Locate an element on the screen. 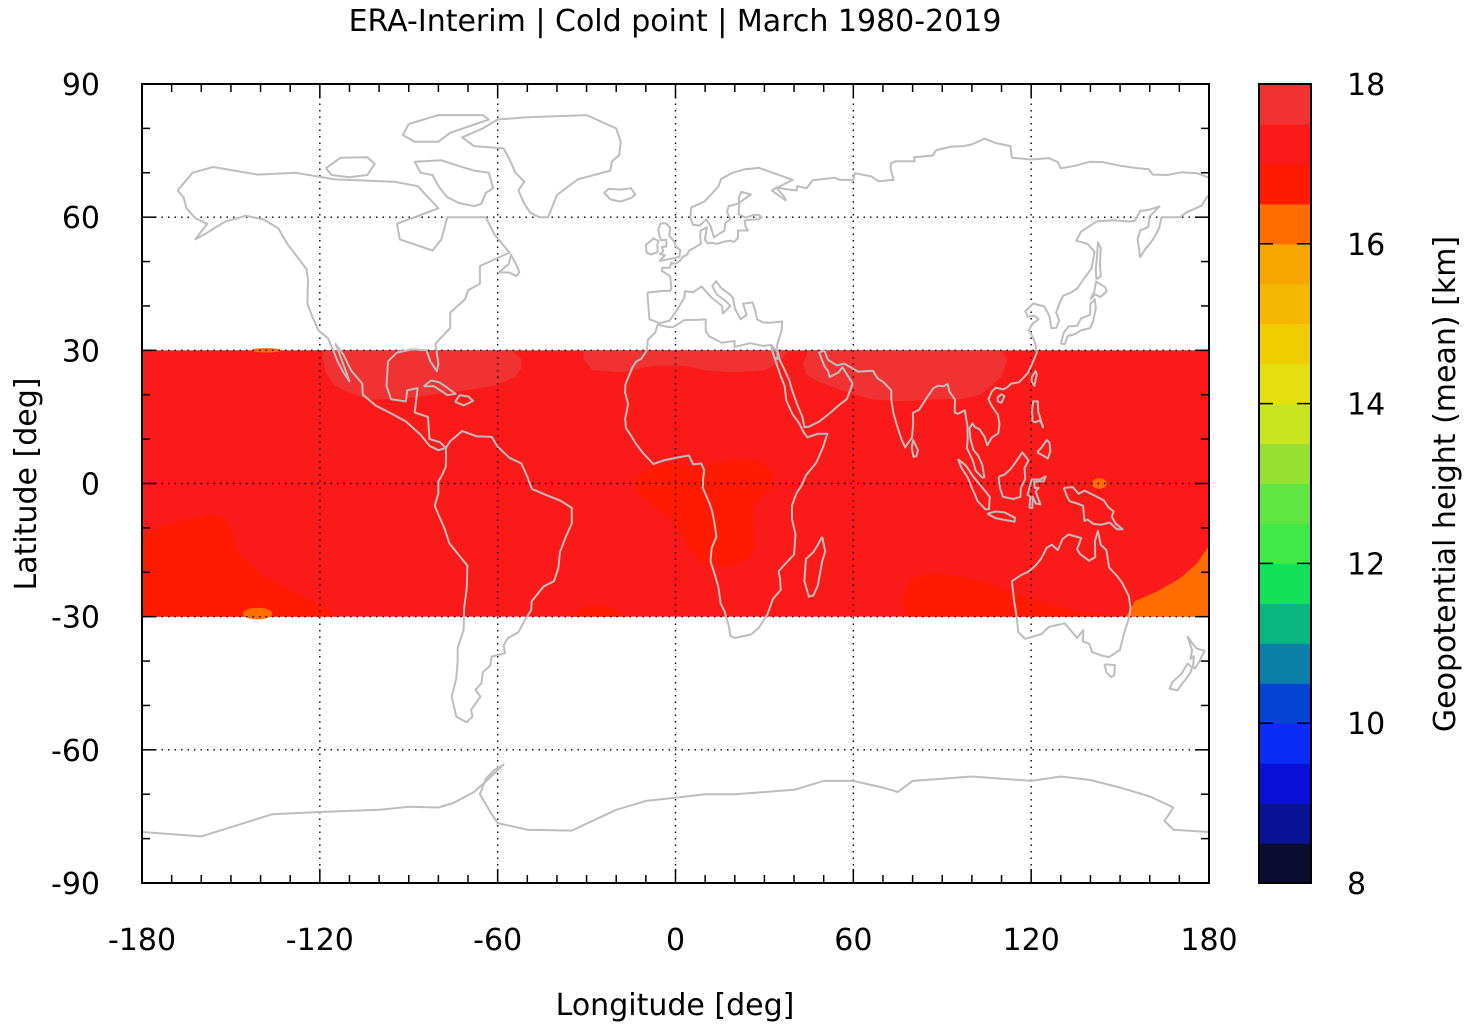 This screenshot has height=1029, width=1471. coastline-australia is located at coordinates (1071, 594).